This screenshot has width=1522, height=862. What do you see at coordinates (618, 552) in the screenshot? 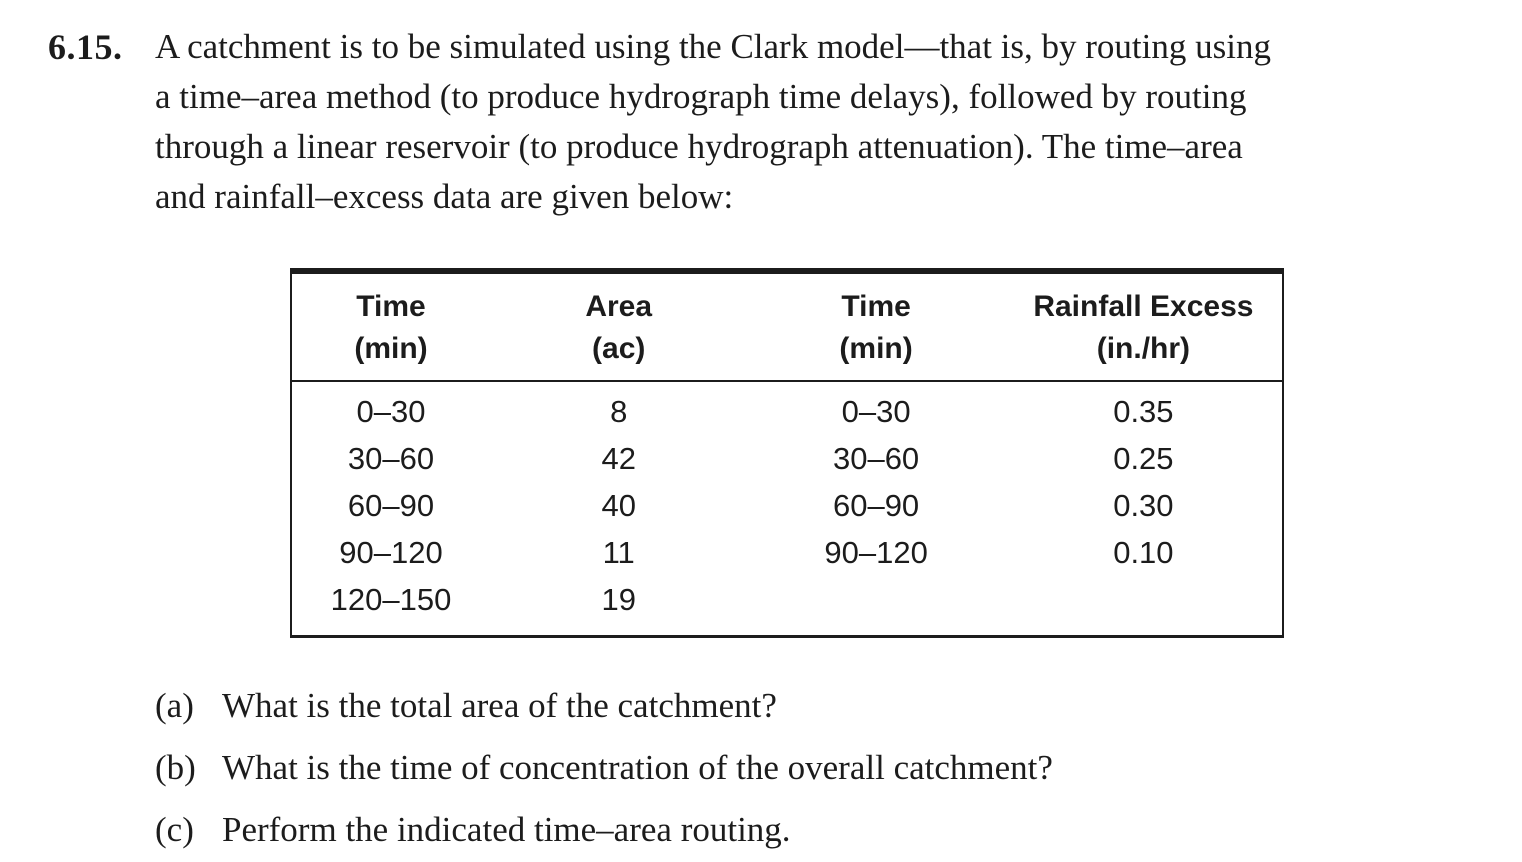
I see `cell-area: 11` at bounding box center [618, 552].